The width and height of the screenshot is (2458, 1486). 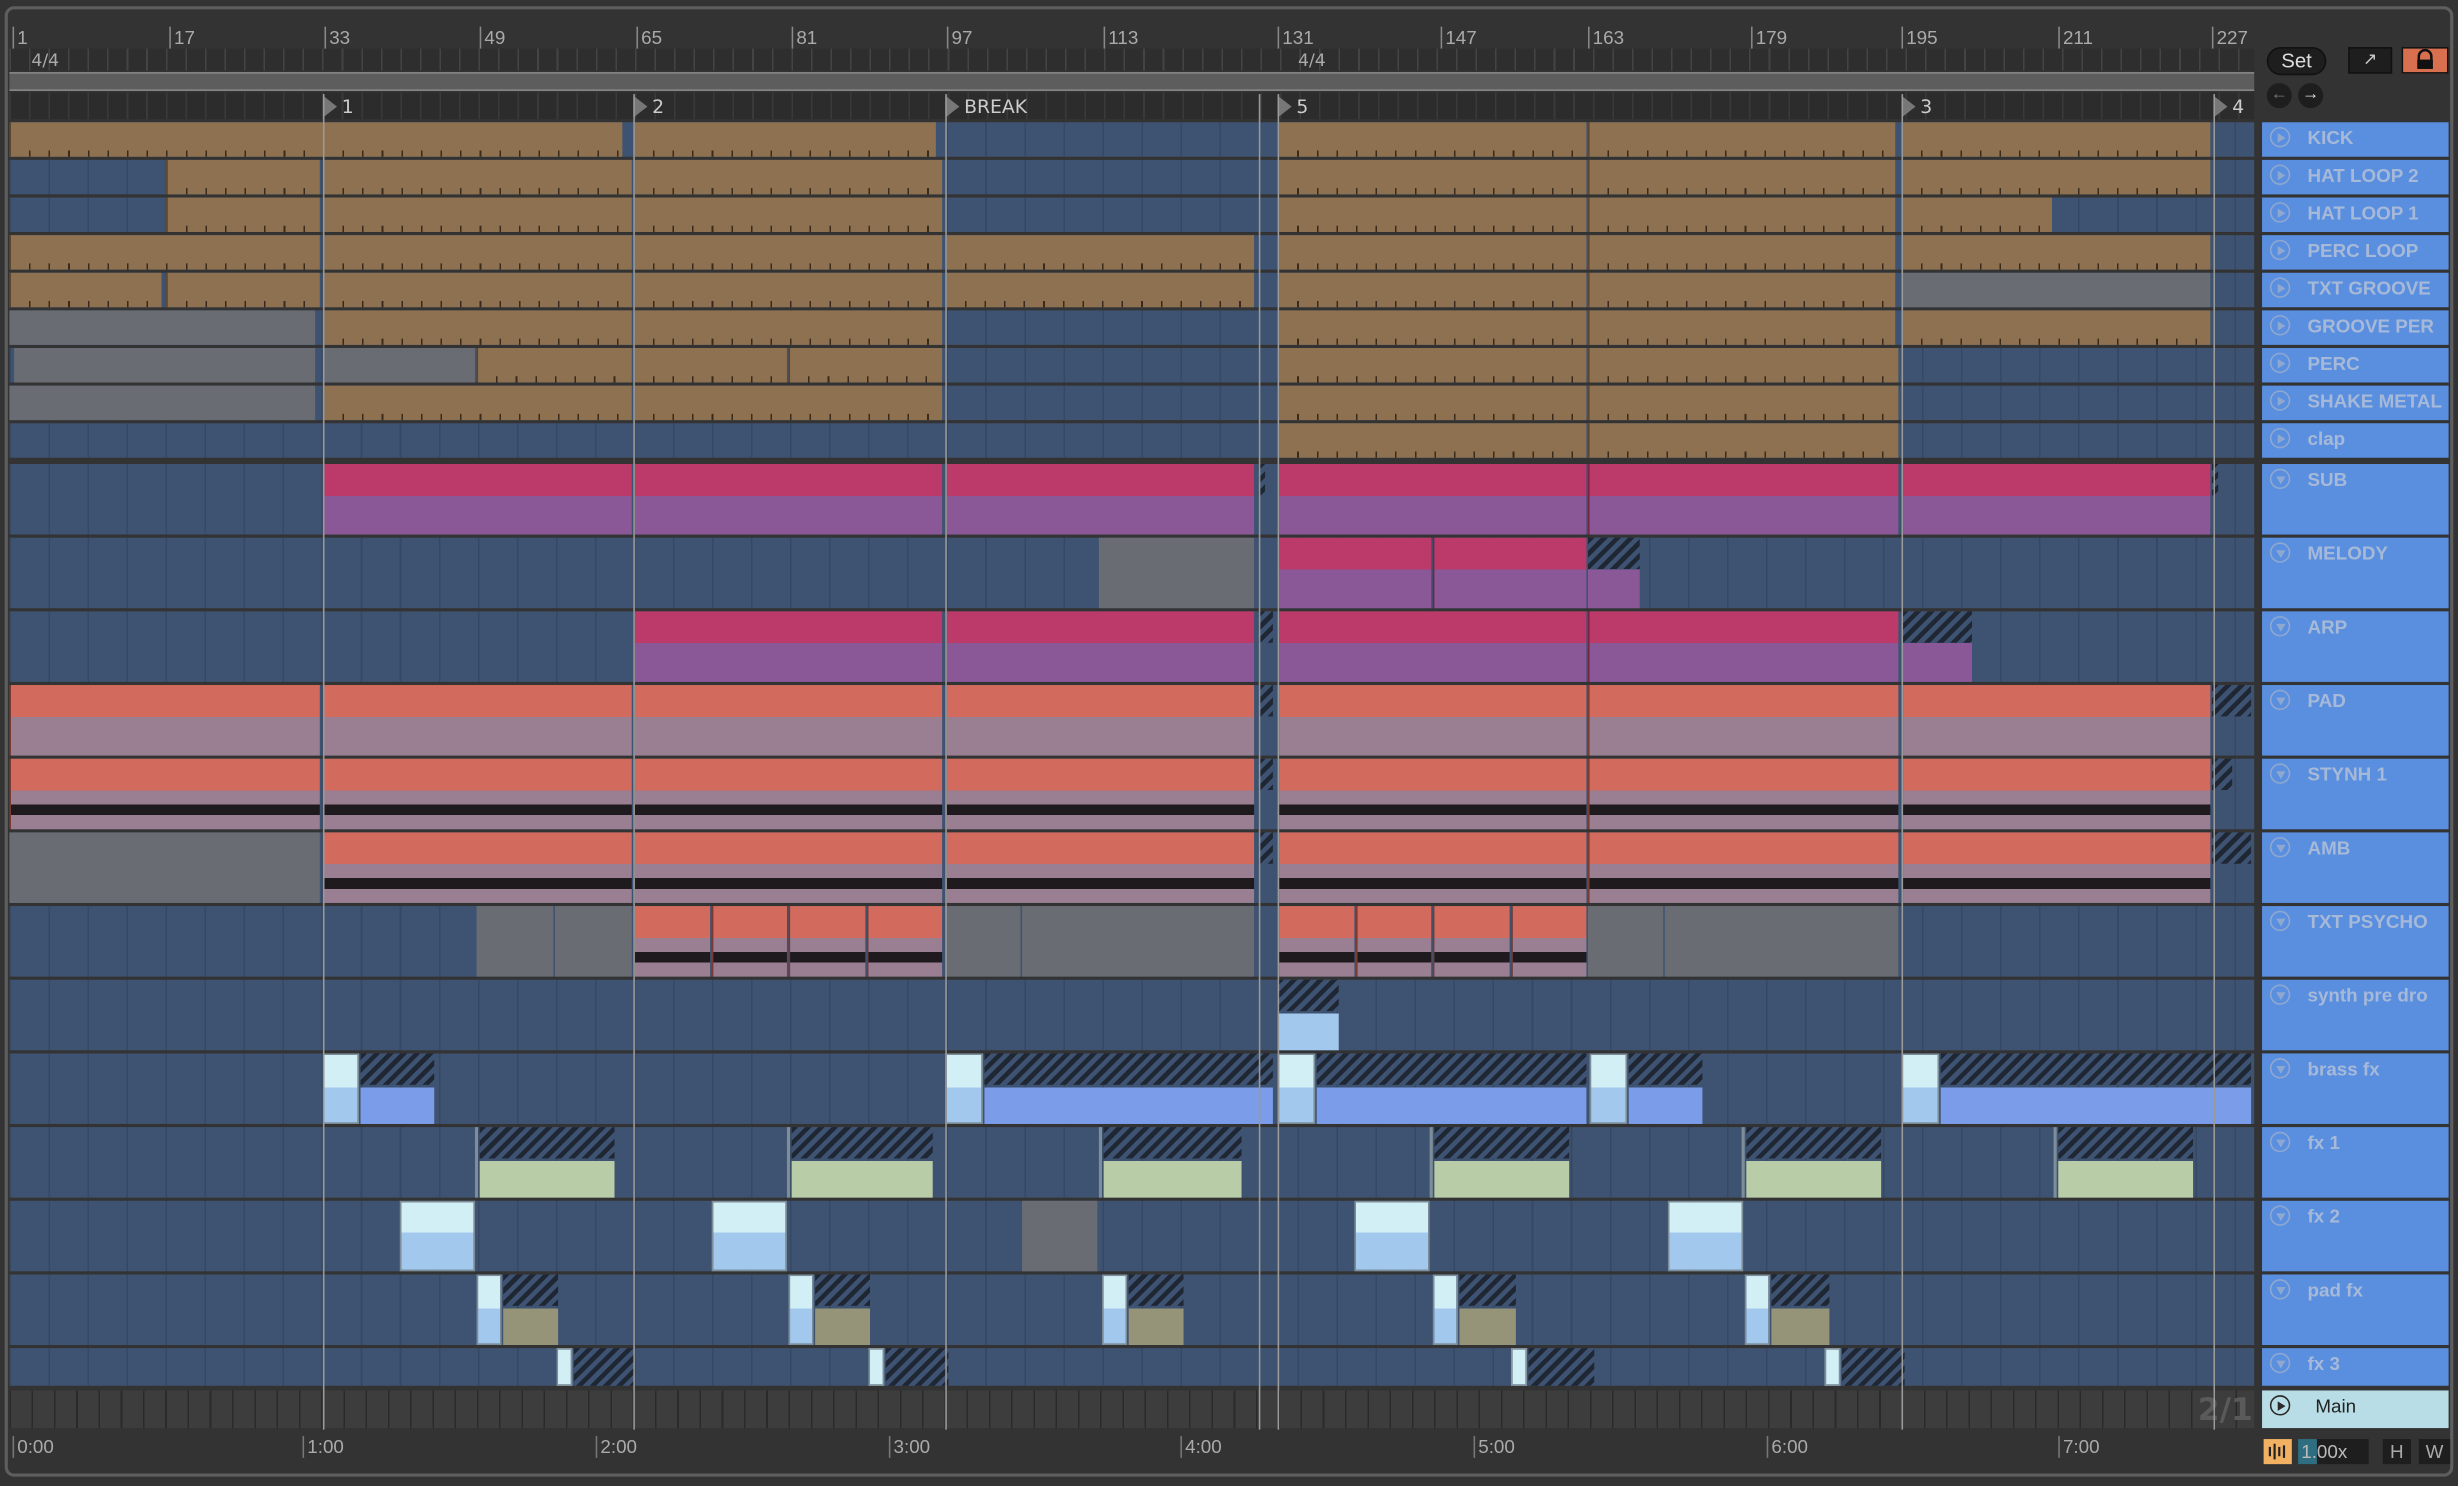 What do you see at coordinates (2277, 1452) in the screenshot?
I see `audio-engine-button` at bounding box center [2277, 1452].